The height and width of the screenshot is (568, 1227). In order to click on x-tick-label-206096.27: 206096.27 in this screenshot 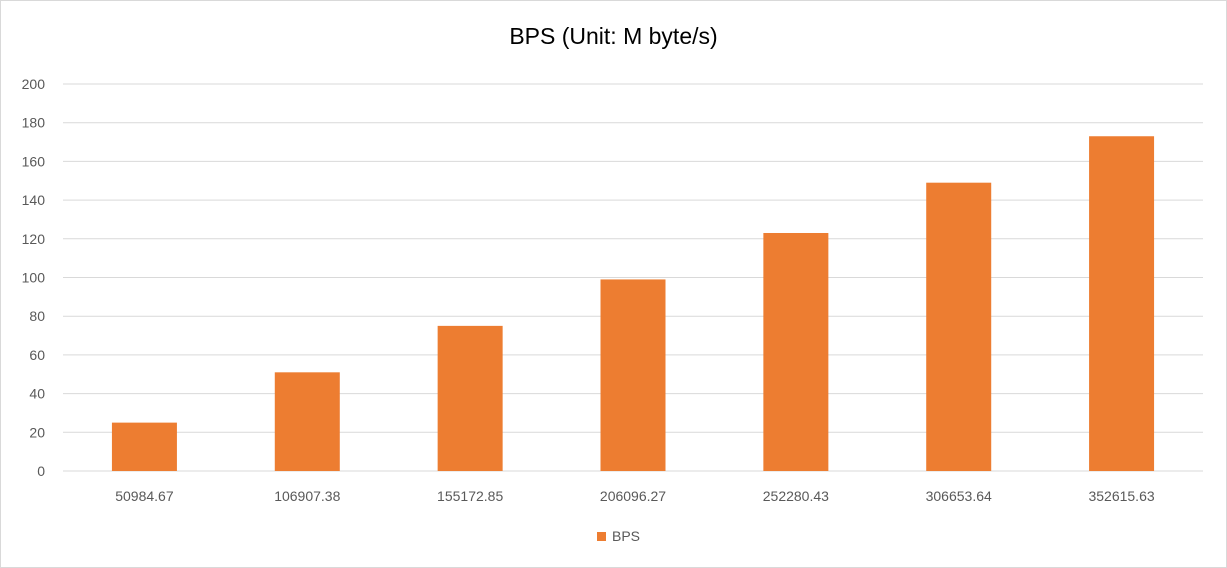, I will do `click(633, 496)`.